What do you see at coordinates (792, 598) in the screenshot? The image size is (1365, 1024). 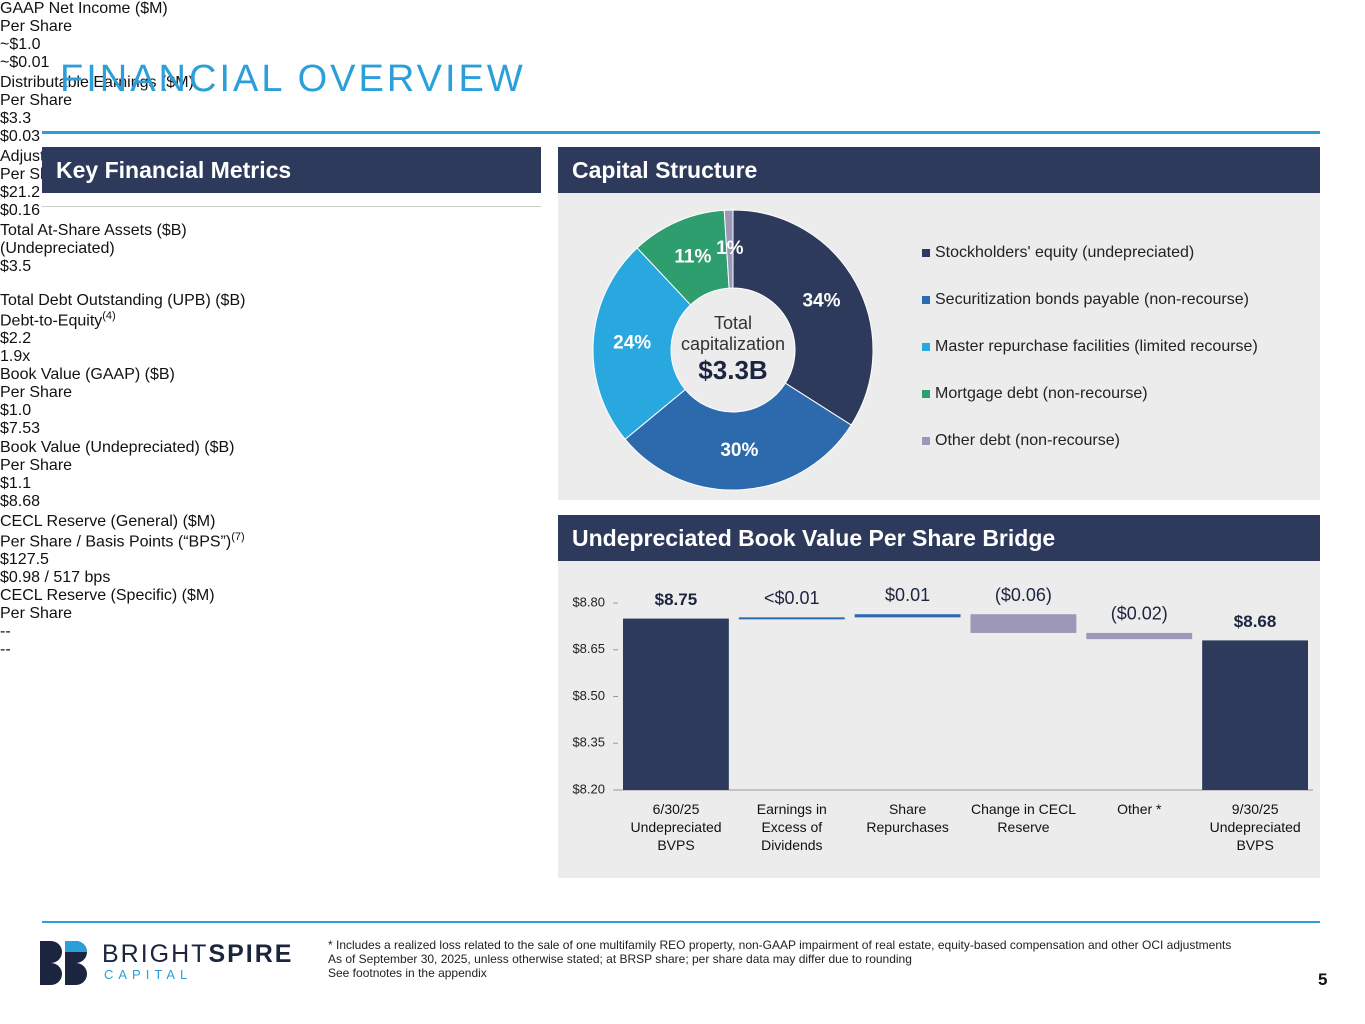 I see `value-label: <$0.01` at bounding box center [792, 598].